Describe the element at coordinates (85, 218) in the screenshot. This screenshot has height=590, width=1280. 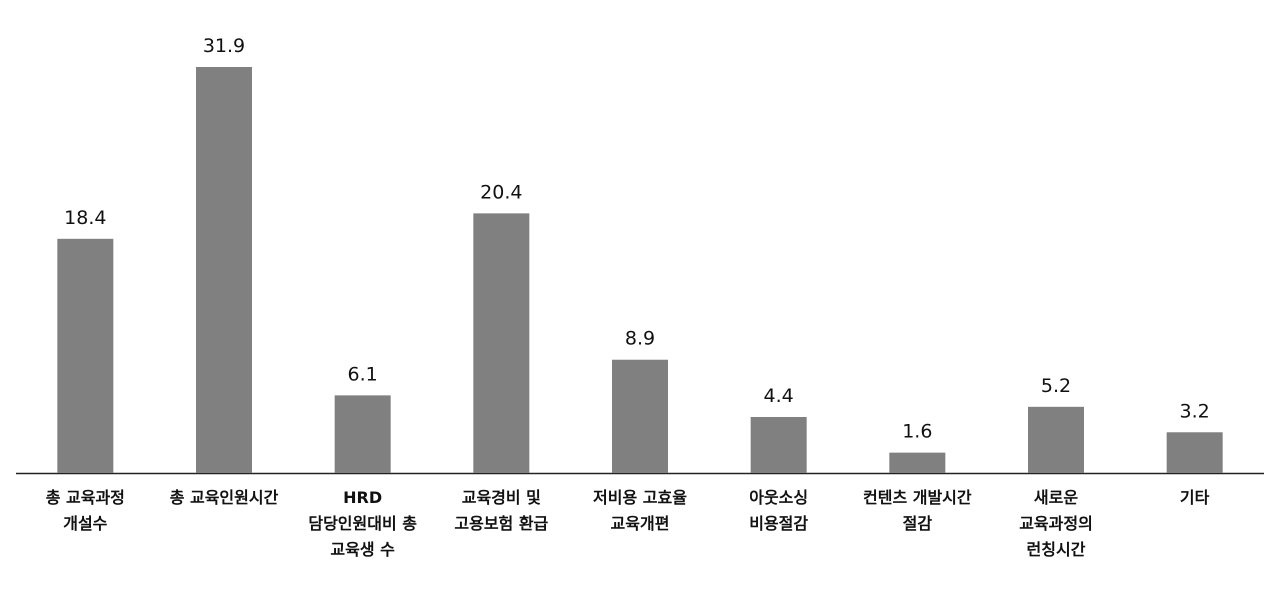
I see `value-label: 18.4` at that location.